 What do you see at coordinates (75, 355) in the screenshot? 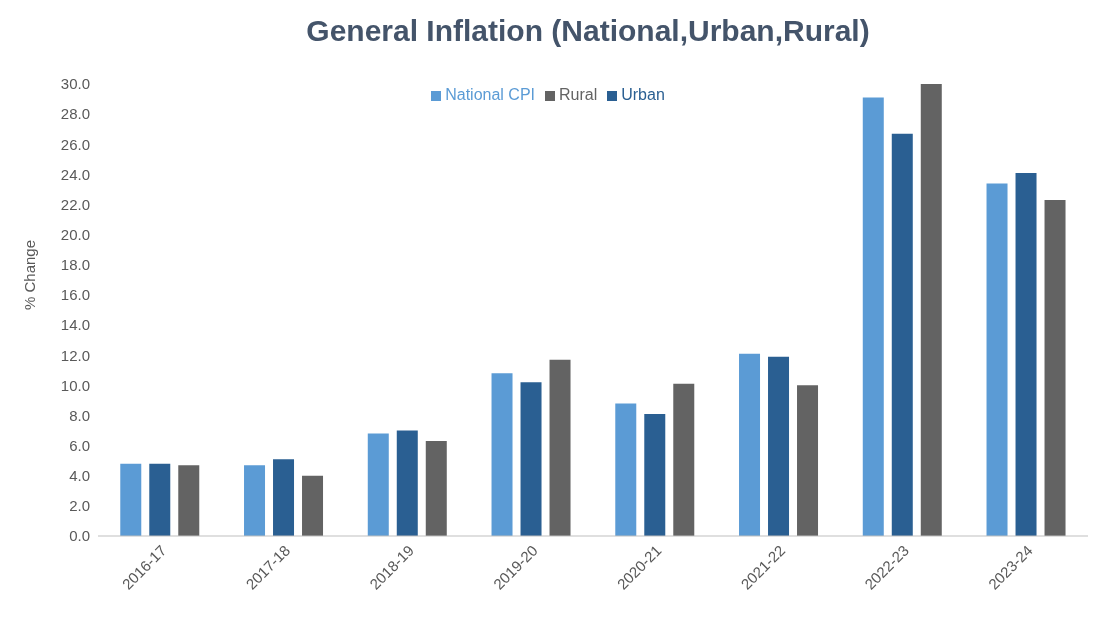
I see `y-tick-label: 12.0` at bounding box center [75, 355].